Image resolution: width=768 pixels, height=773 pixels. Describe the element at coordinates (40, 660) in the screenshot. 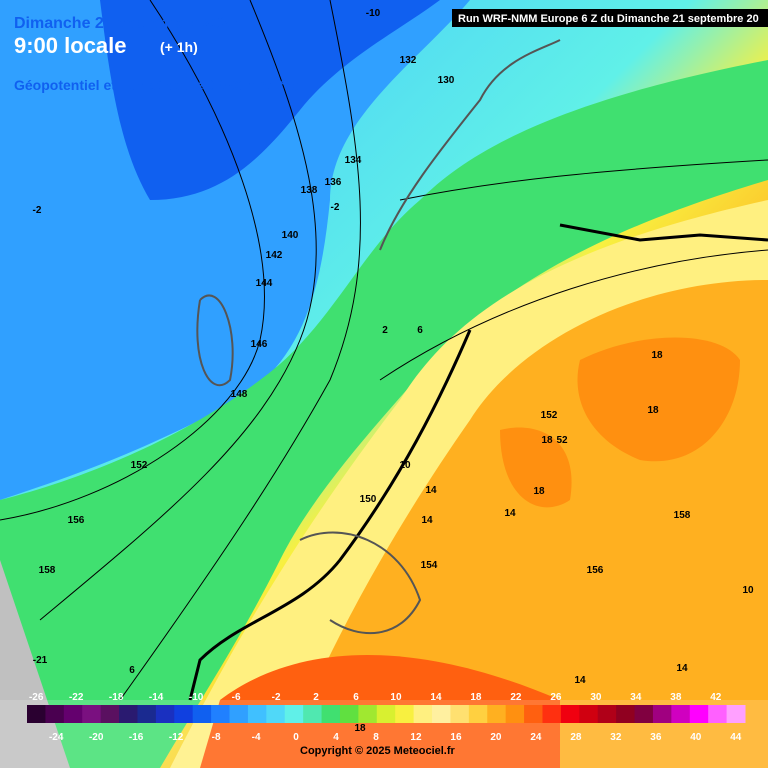

I see `contour-label: -21` at that location.